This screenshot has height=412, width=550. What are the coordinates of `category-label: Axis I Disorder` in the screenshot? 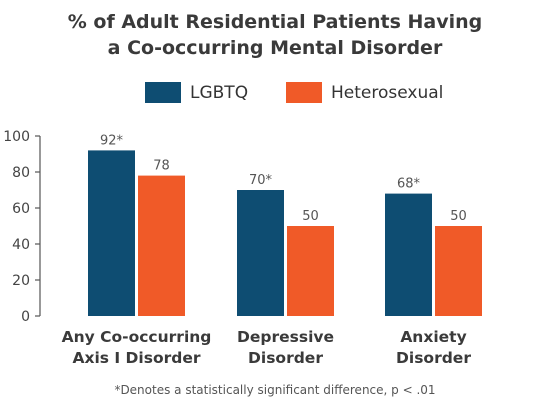 It's located at (136, 358).